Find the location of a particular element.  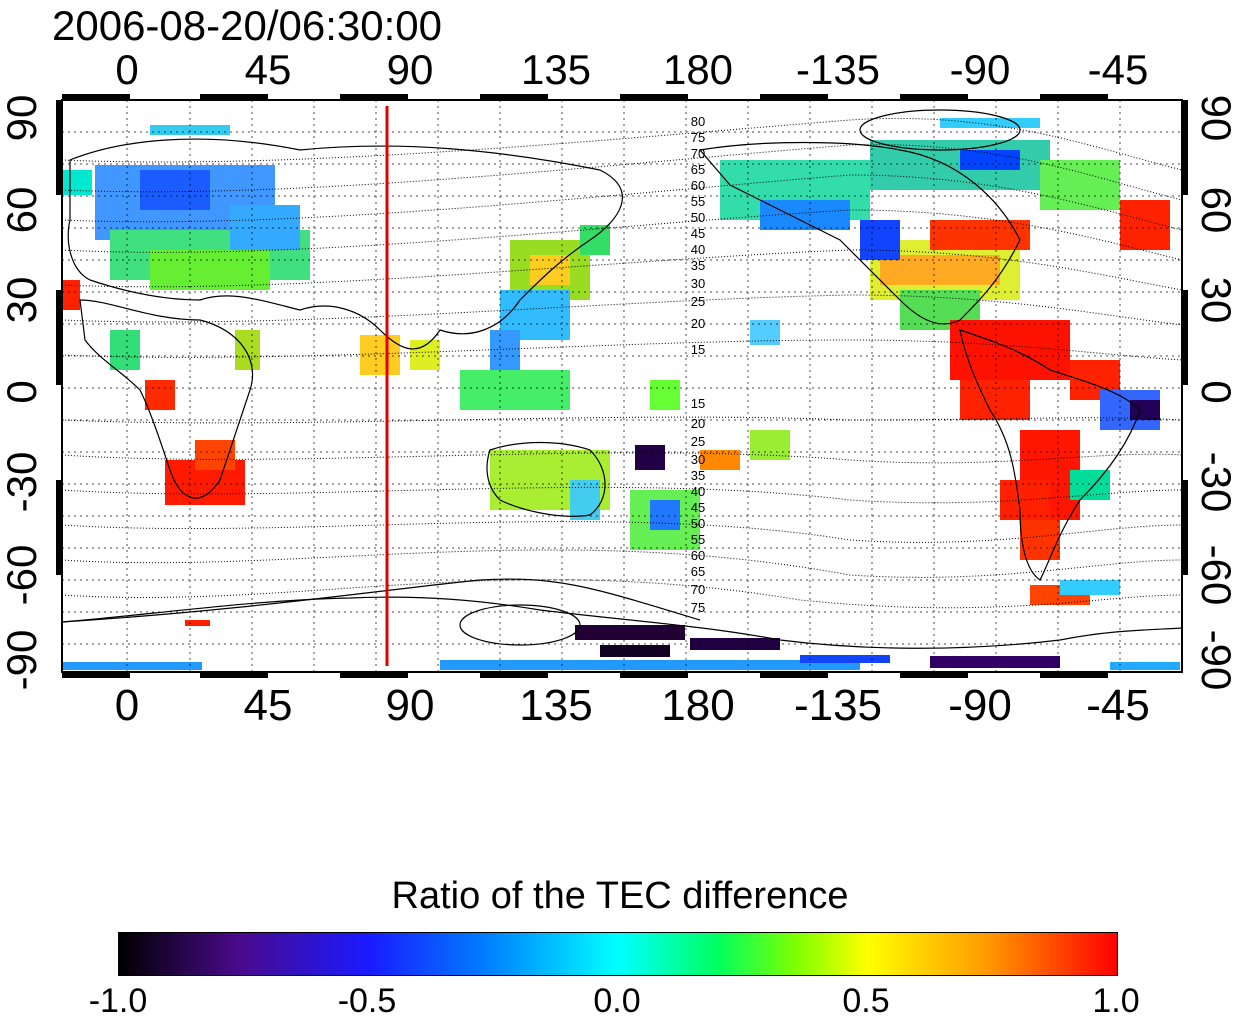

bottom-axis-tick: 0 is located at coordinates (127, 705).